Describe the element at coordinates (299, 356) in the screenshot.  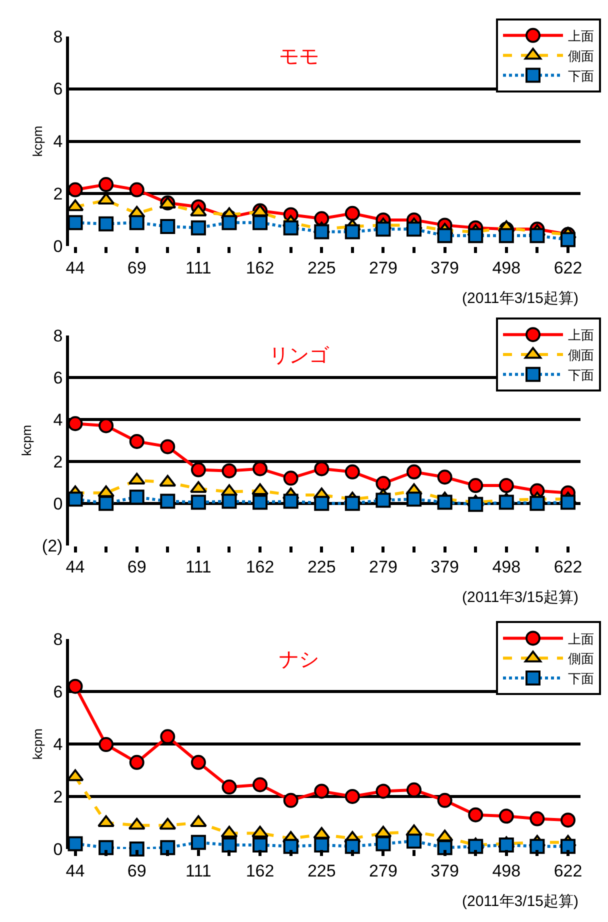
I see `text: リンゴ` at that location.